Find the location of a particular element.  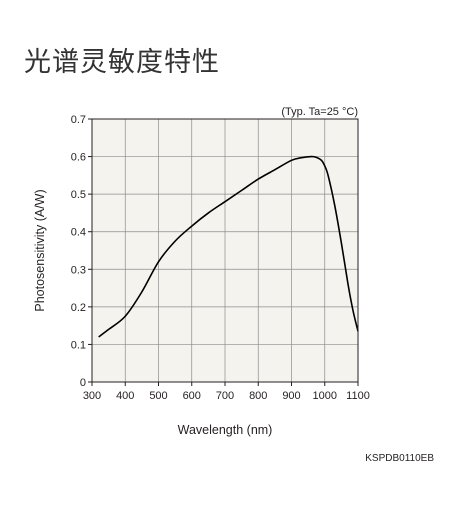

y-tick-label: 0 is located at coordinates (83, 383).